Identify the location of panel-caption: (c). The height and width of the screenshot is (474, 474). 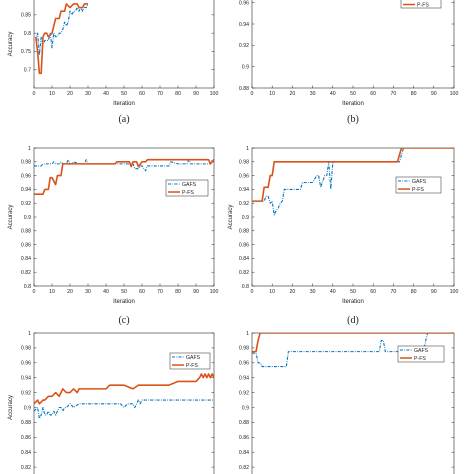
(123, 320).